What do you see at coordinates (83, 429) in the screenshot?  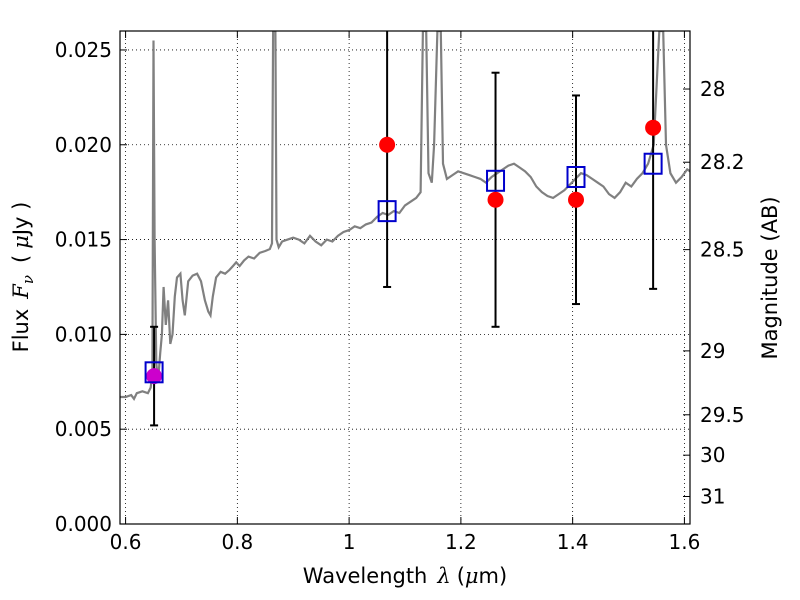 I see `y-tick-label: 0.005` at bounding box center [83, 429].